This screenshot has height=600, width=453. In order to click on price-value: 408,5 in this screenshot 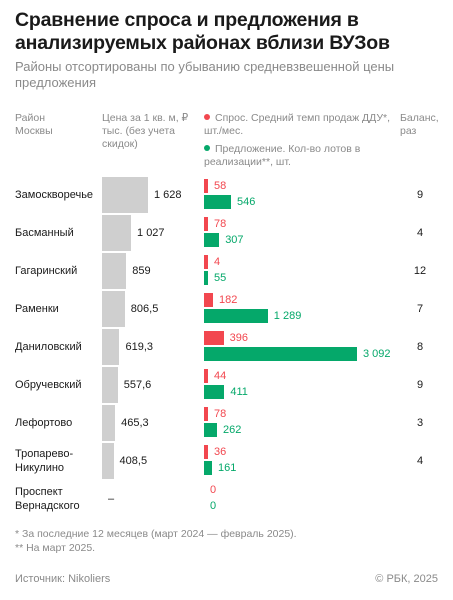, I will do `click(133, 461)`.